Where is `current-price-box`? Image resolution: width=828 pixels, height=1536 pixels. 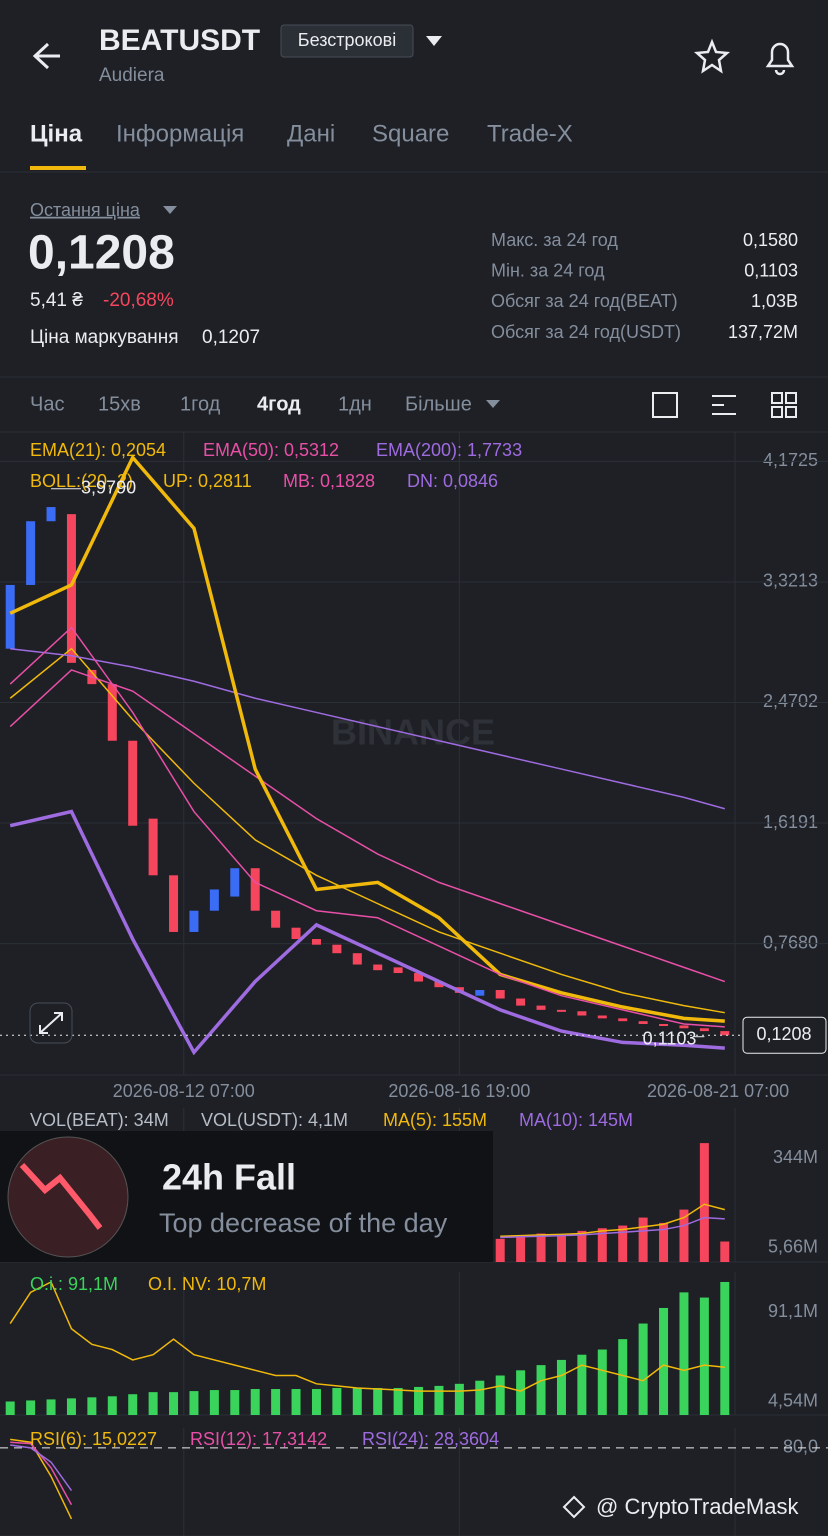
current-price-box is located at coordinates (784, 1035).